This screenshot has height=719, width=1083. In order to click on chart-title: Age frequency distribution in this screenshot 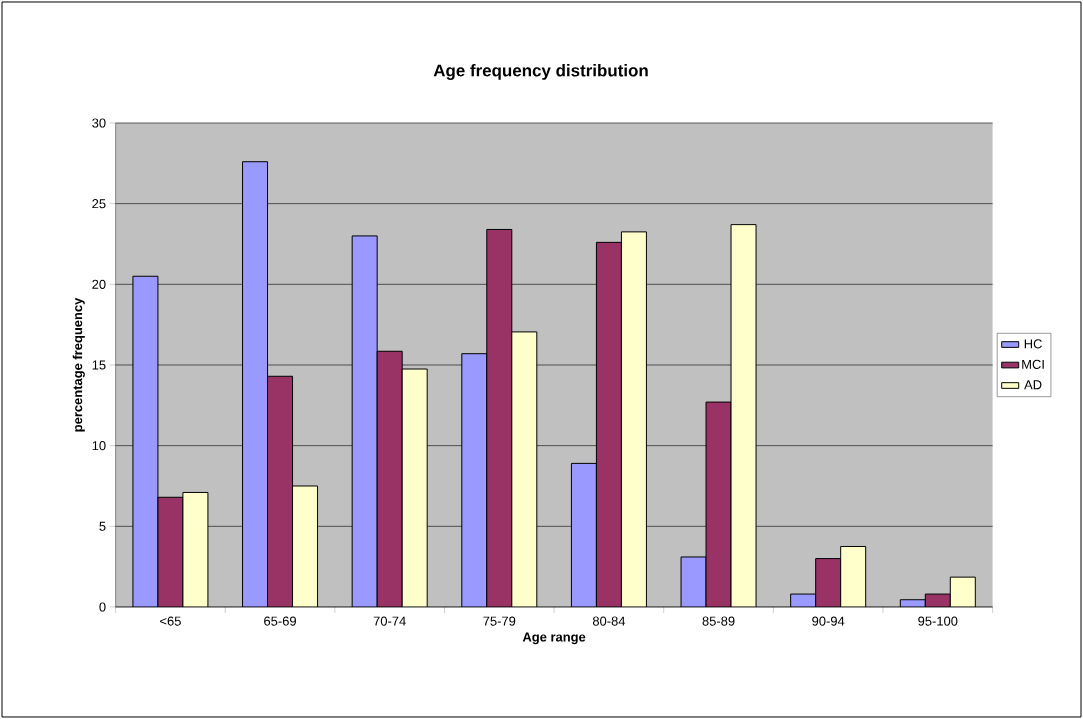, I will do `click(540, 72)`.